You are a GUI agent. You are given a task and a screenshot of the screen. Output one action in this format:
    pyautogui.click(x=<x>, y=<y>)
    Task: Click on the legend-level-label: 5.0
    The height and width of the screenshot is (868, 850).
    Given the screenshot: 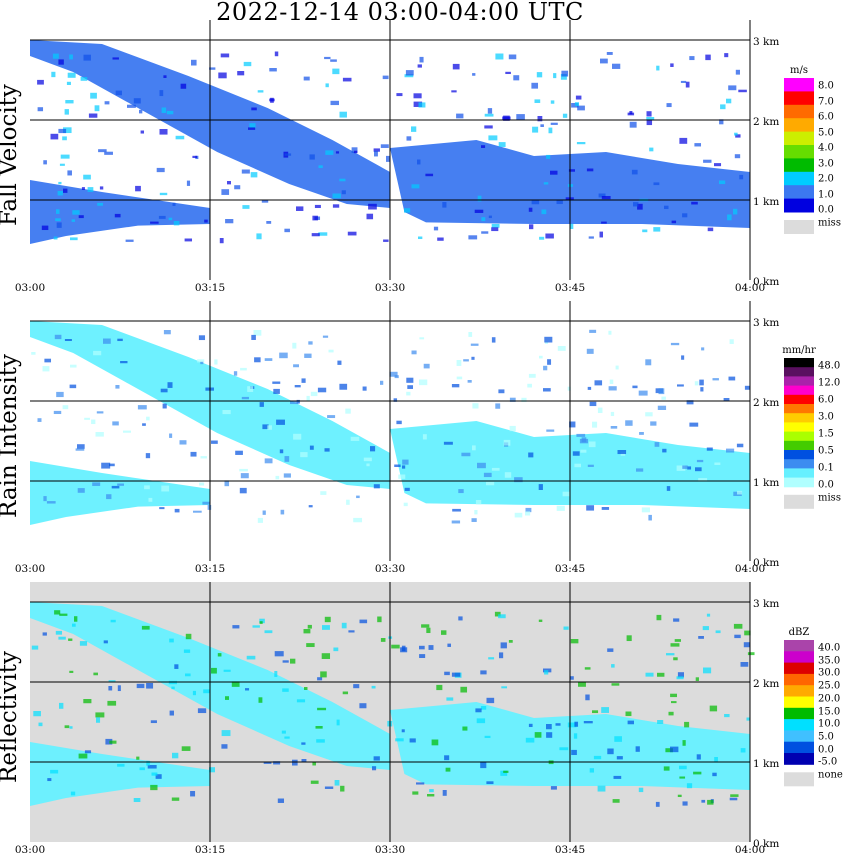 What is the action you would take?
    pyautogui.click(x=826, y=737)
    